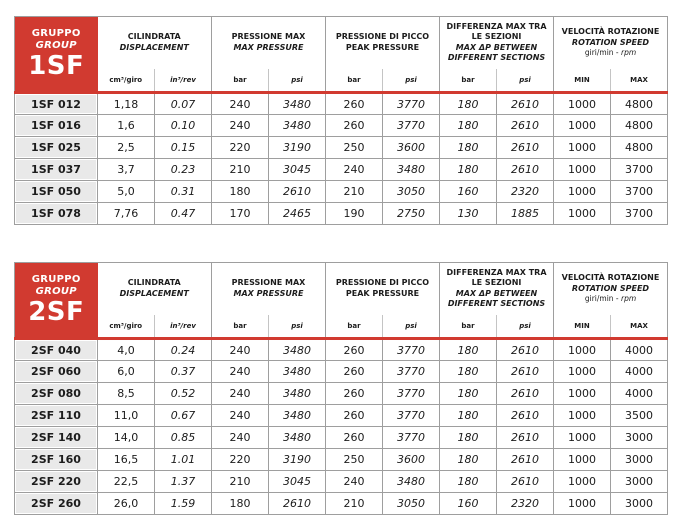 The image size is (693, 532). I want to click on model-cell: 2SF 260, so click(56, 503).